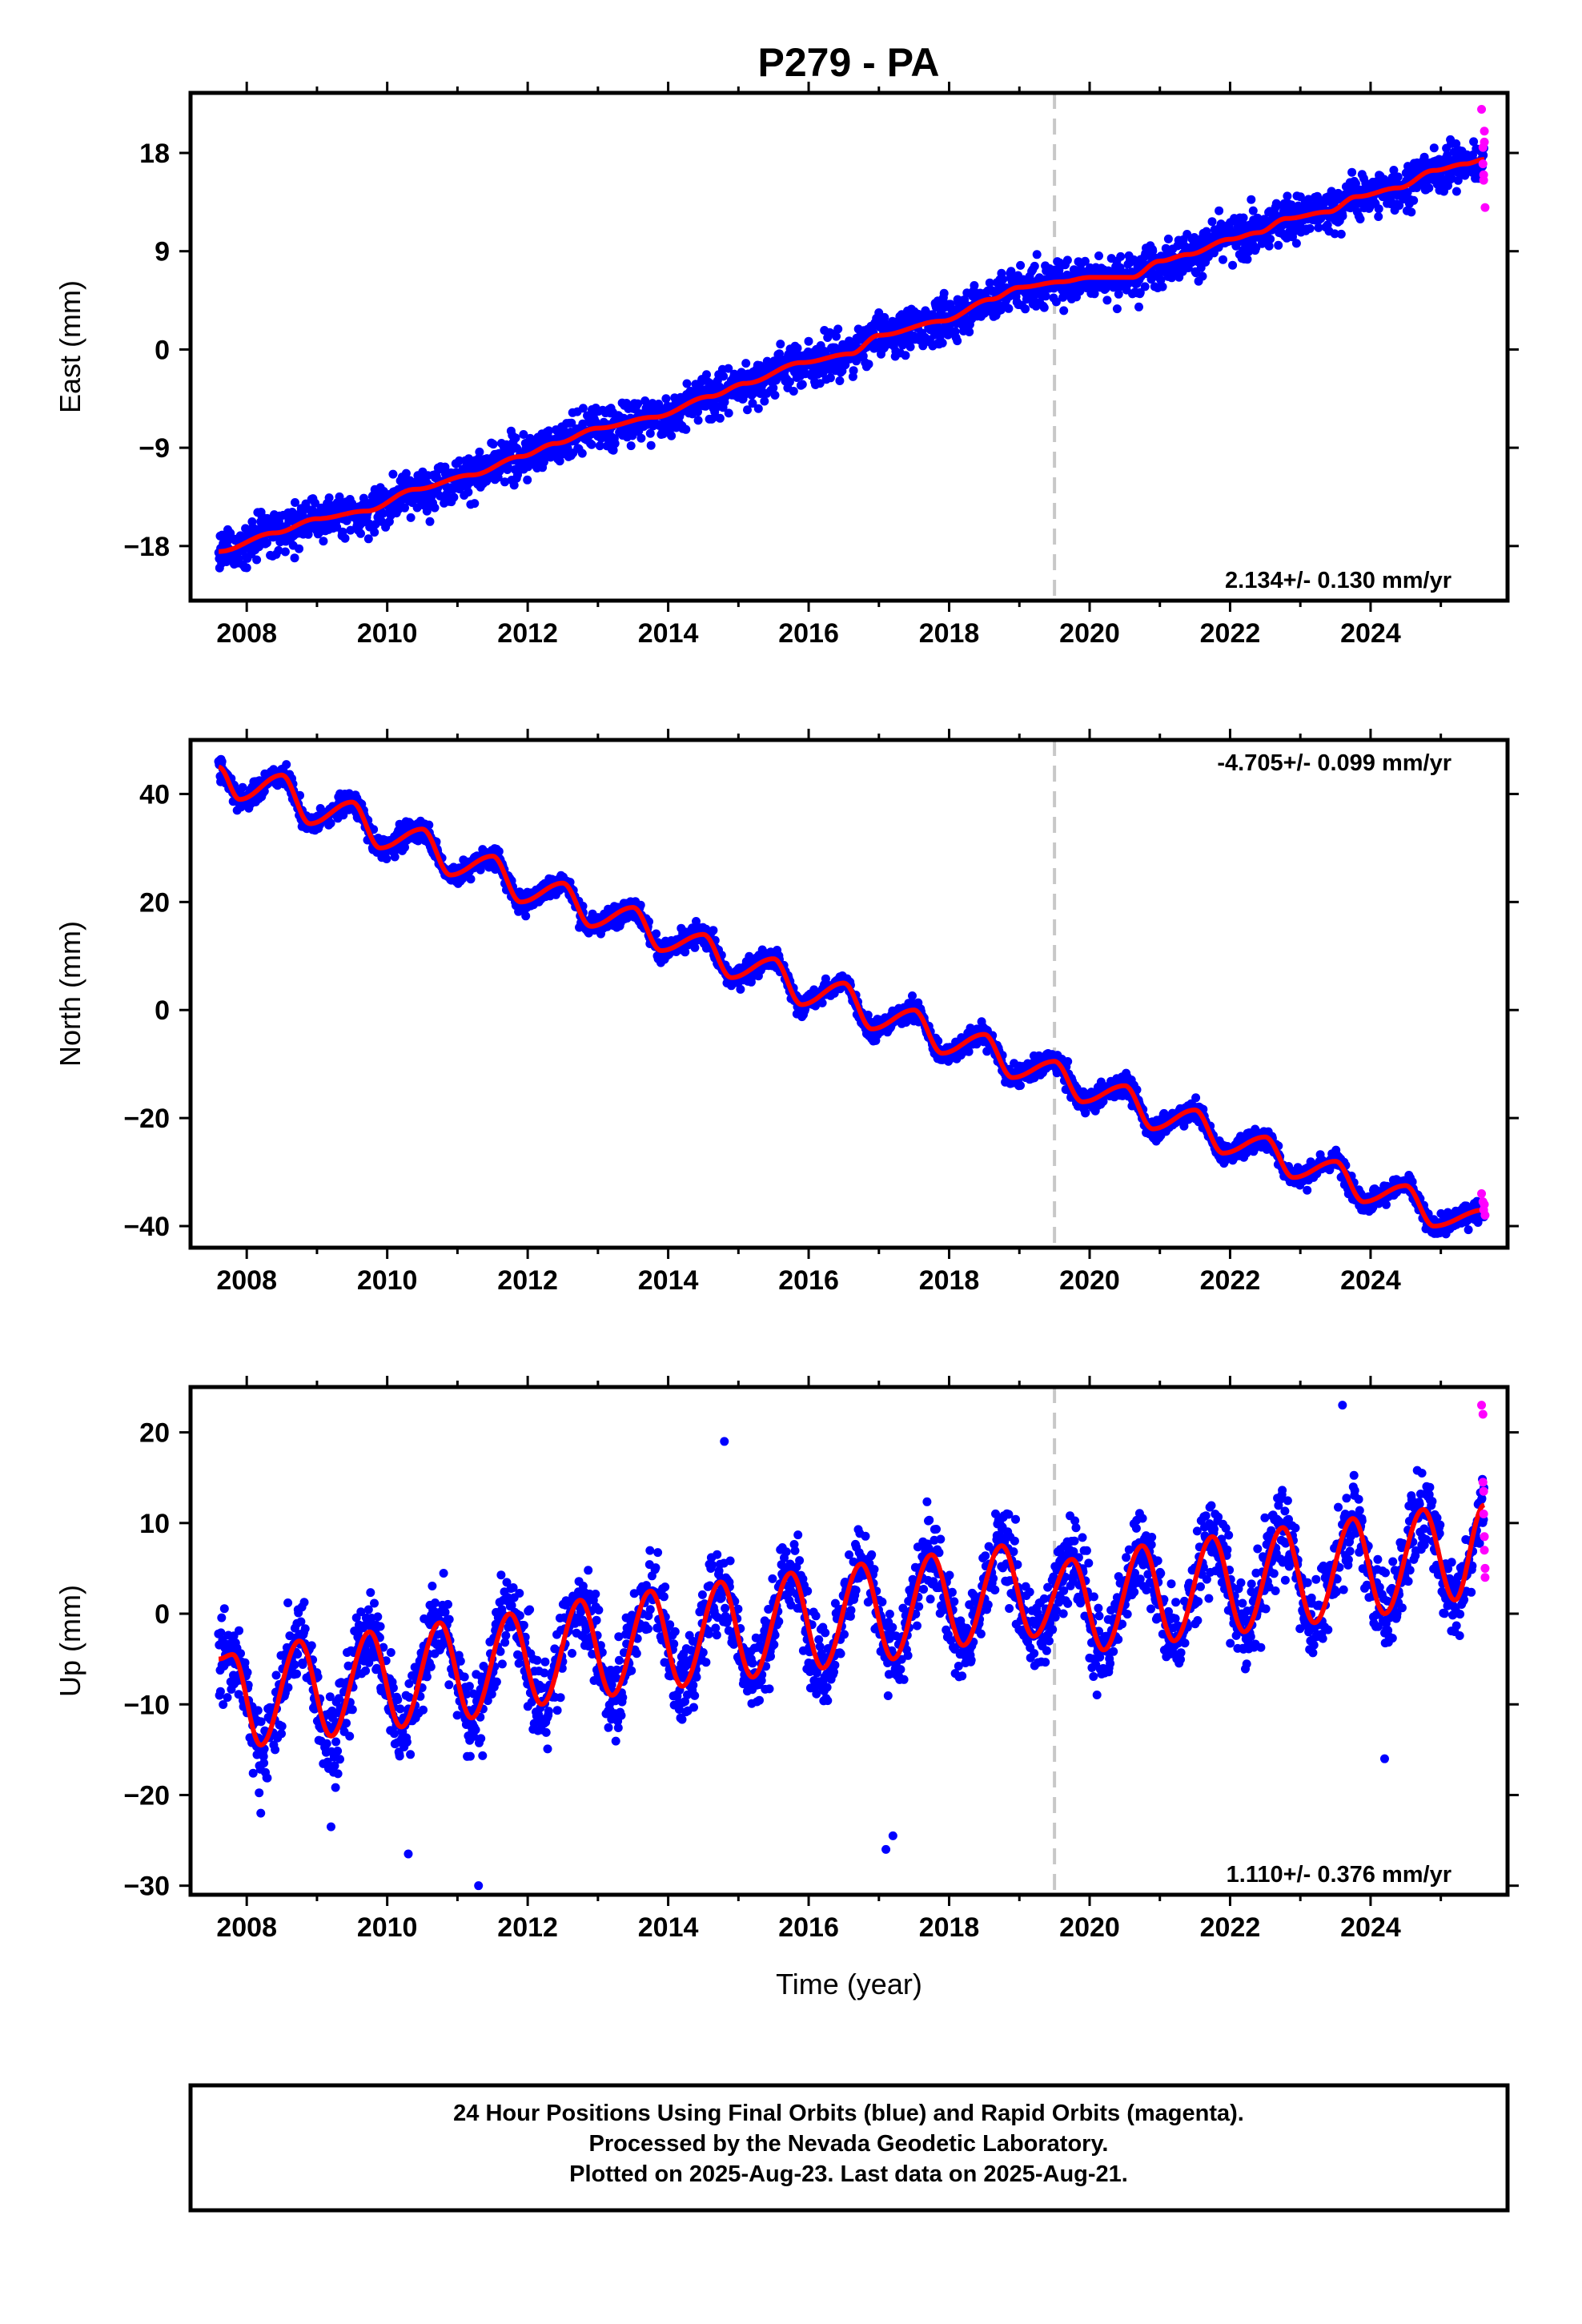 The height and width of the screenshot is (2324, 1582). Describe the element at coordinates (146, 547) in the screenshot. I see `y-tick-label: −18` at that location.